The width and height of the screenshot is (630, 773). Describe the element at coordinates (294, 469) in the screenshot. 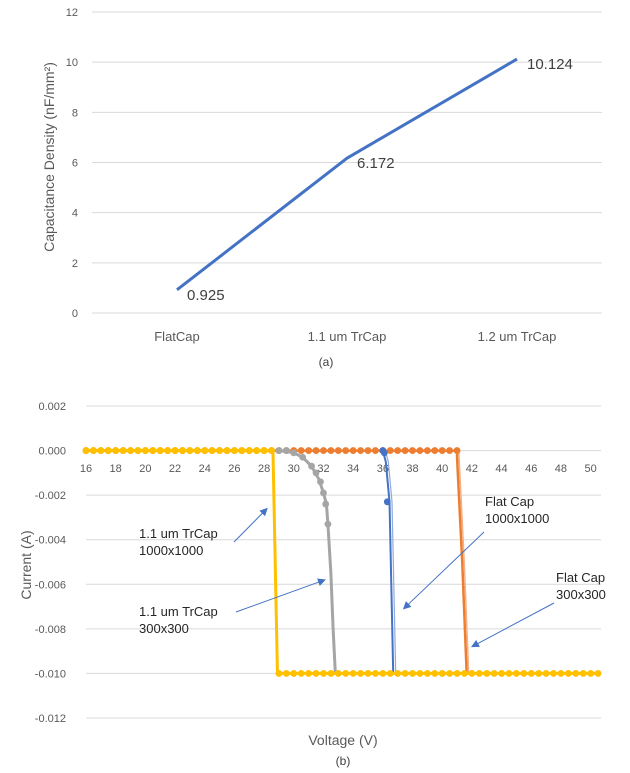

I see `chart-b-x-tick-label: 30` at that location.